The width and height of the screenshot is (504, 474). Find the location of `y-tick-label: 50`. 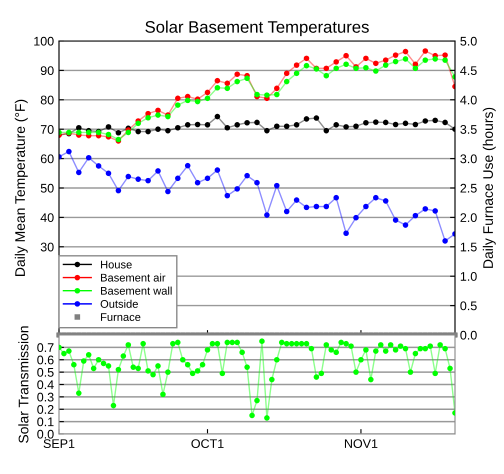

y-tick-label: 50 is located at coordinates (47, 188).